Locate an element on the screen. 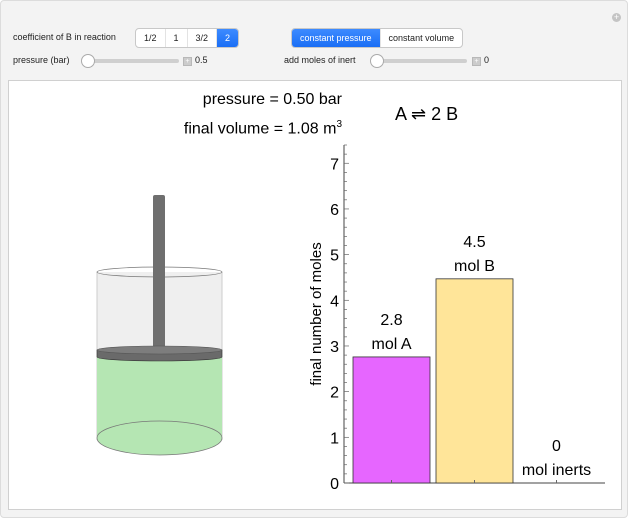 This screenshot has height=518, width=628. add-icon: + is located at coordinates (616, 17).